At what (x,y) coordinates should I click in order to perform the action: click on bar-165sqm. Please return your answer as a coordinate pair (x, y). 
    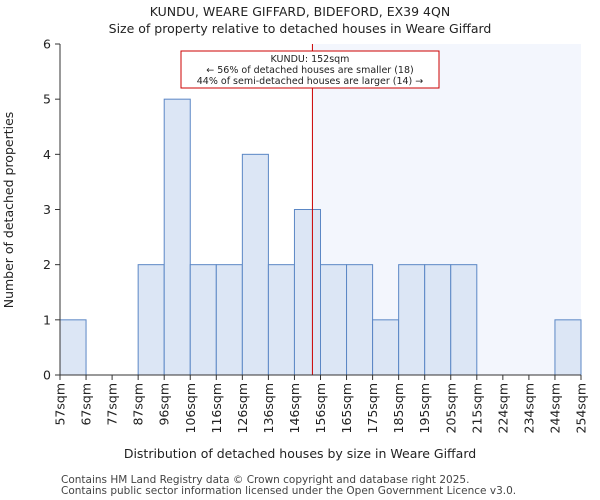
    Looking at the image, I should click on (360, 320).